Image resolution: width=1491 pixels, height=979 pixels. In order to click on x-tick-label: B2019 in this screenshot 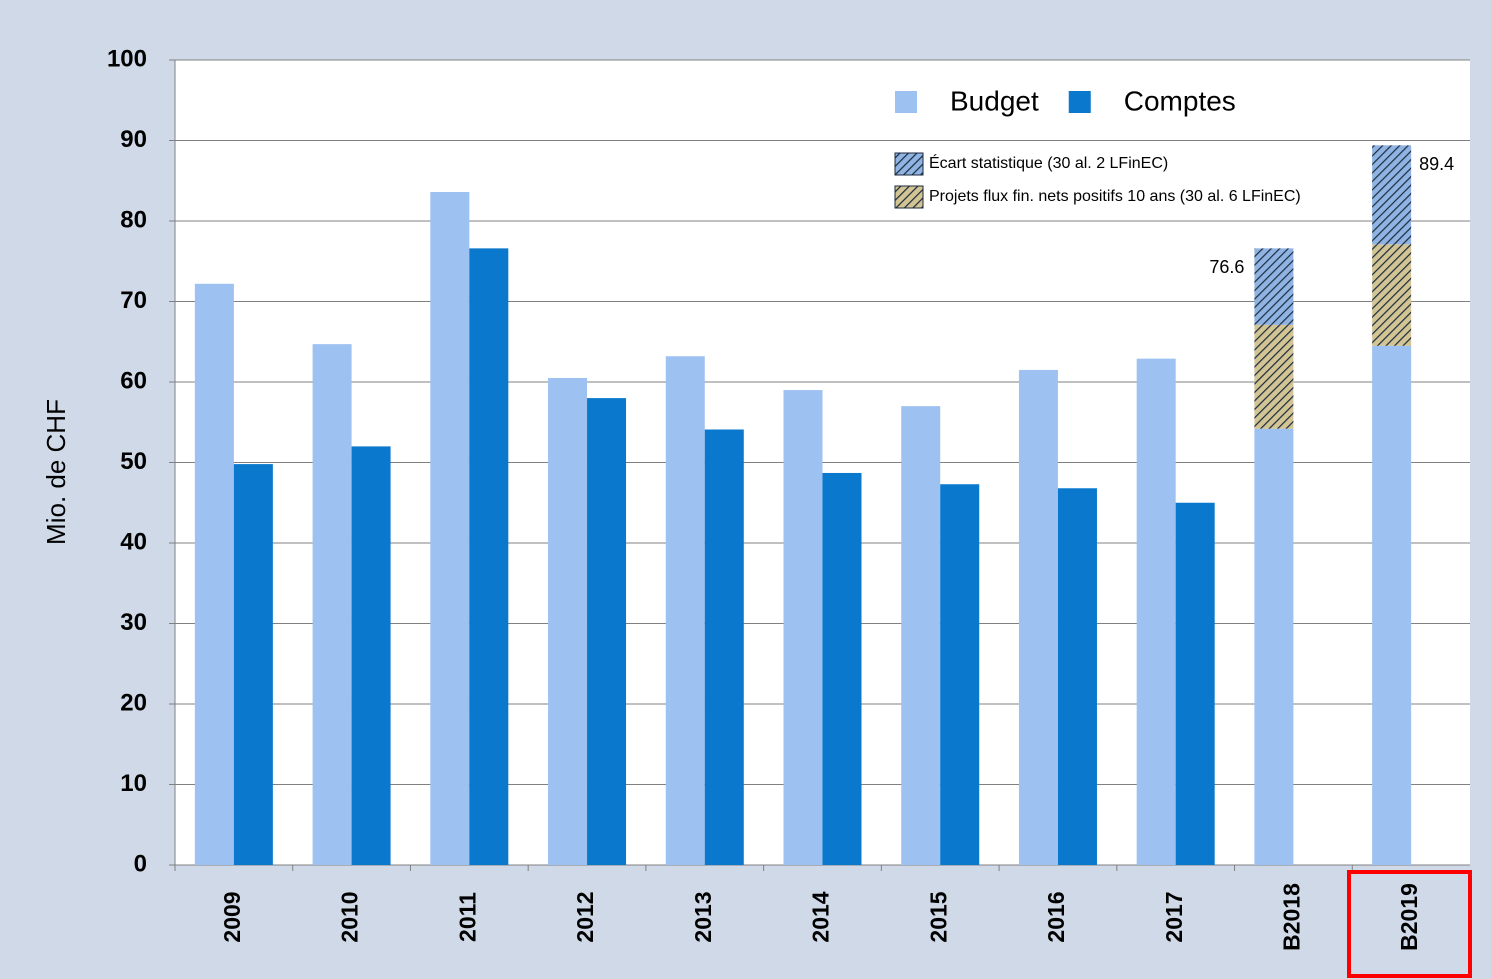, I will do `click(1409, 917)`.